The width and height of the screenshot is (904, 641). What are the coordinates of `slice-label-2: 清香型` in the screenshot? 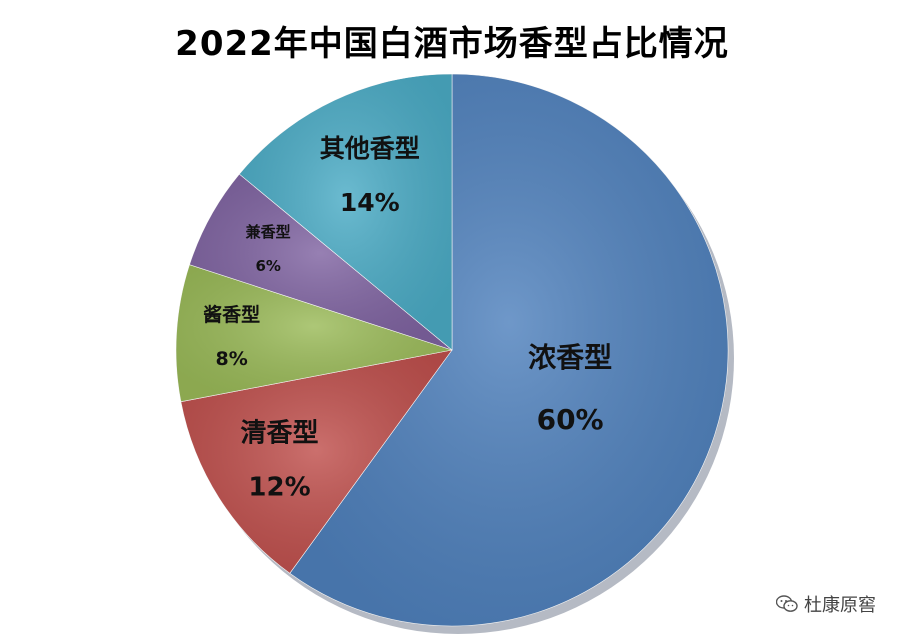 It's located at (280, 434).